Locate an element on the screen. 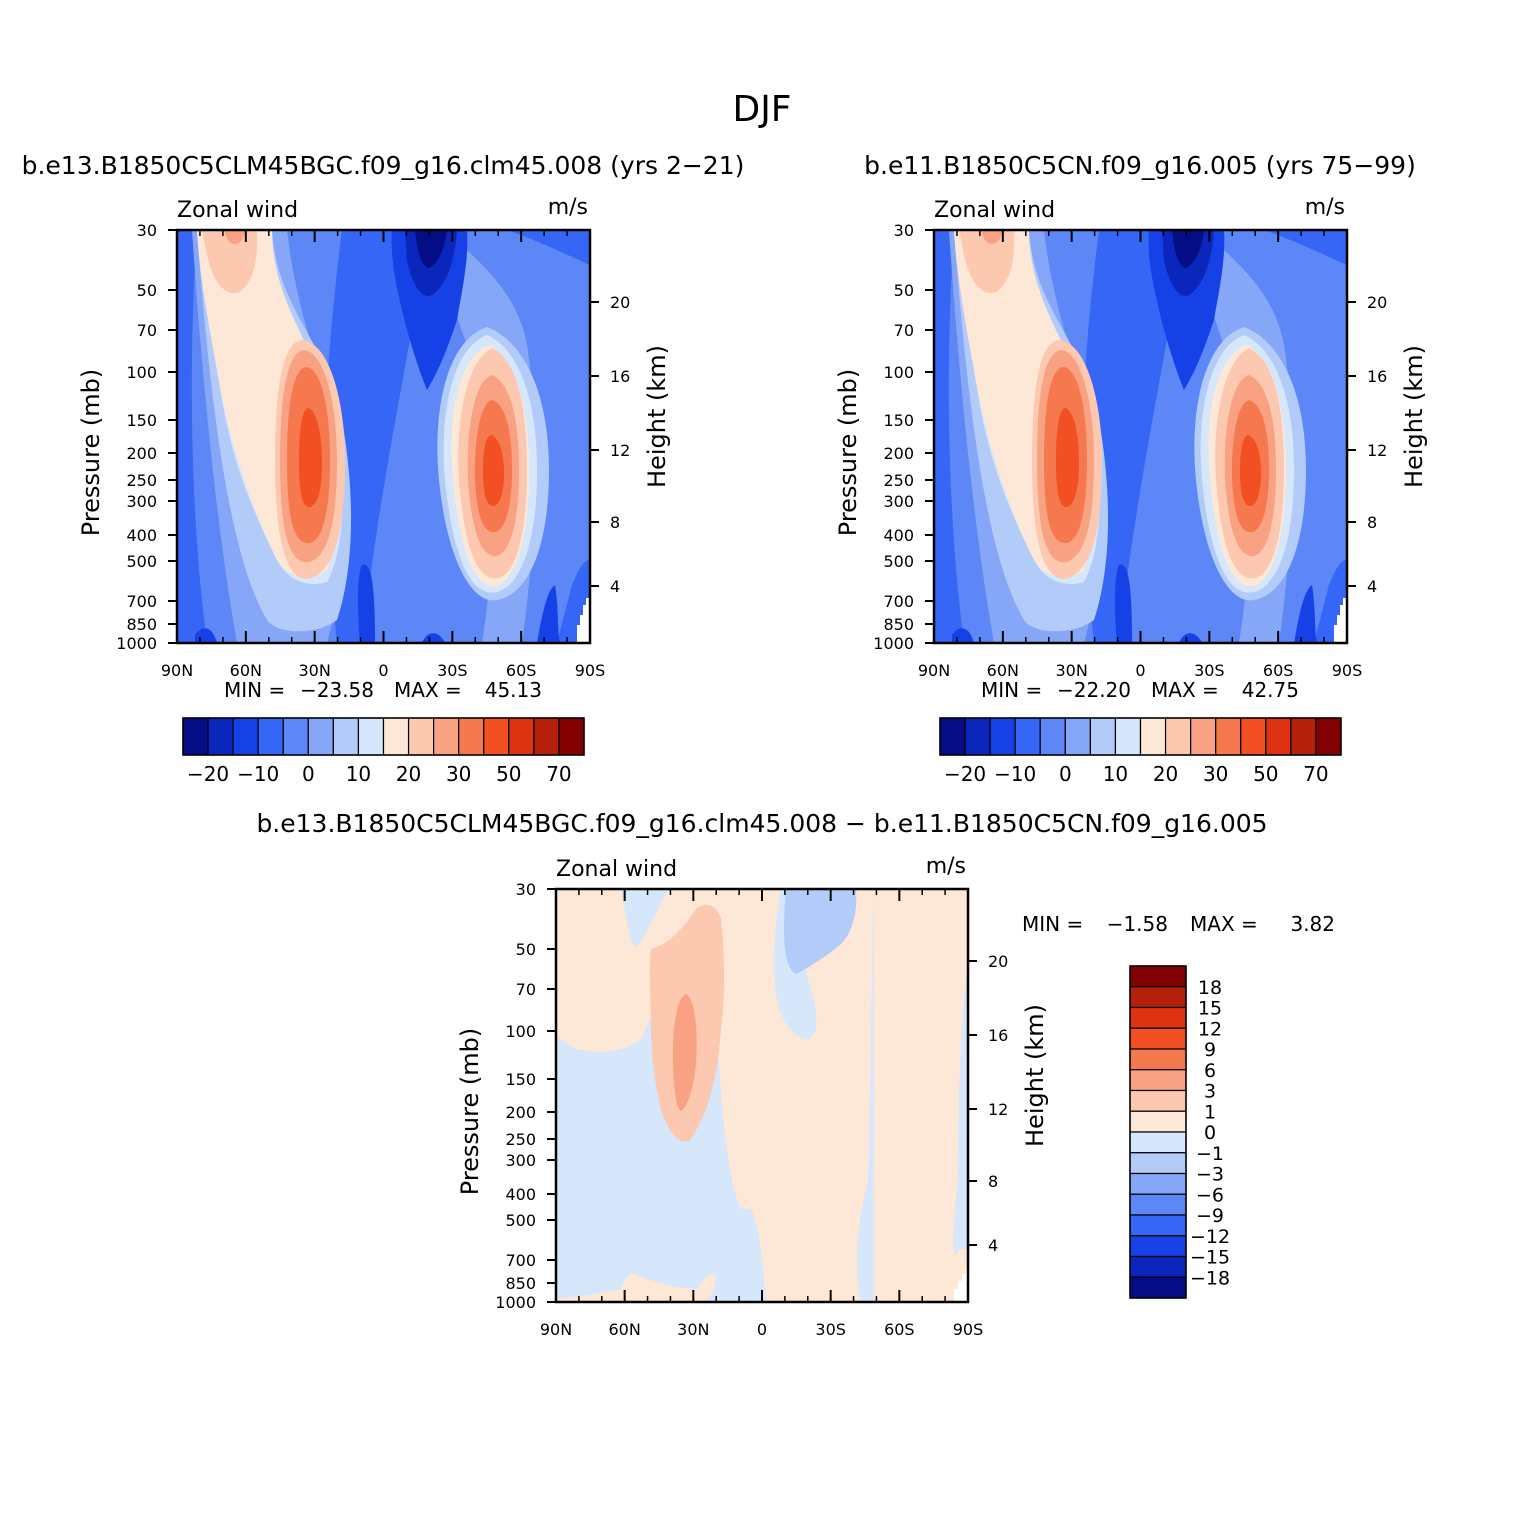 This screenshot has height=1524, width=1524. colorbar-label: 6 is located at coordinates (1210, 1071).